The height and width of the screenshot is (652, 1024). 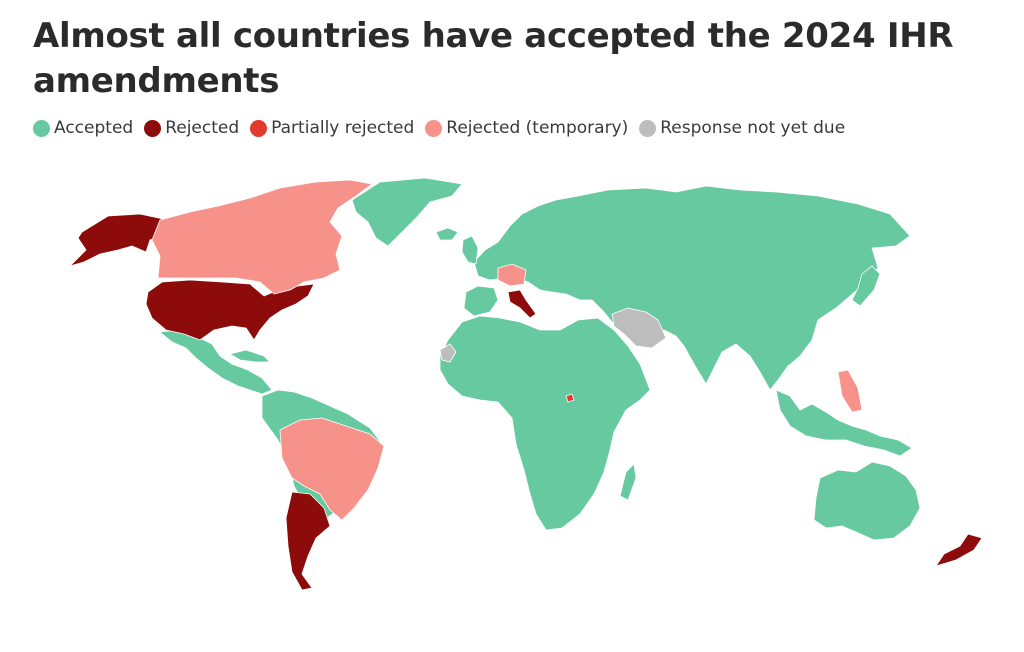 What do you see at coordinates (434, 128) in the screenshot?
I see `legend-swatch-rejected-temporary` at bounding box center [434, 128].